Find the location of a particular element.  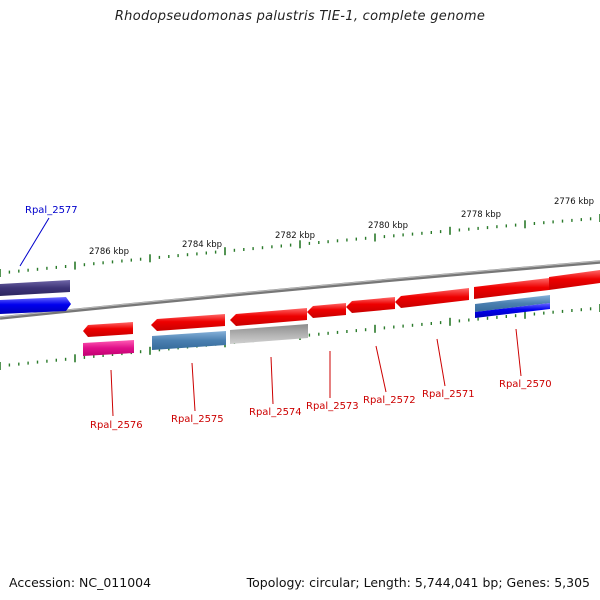

outer-scale-ring is located at coordinates (300, 245).